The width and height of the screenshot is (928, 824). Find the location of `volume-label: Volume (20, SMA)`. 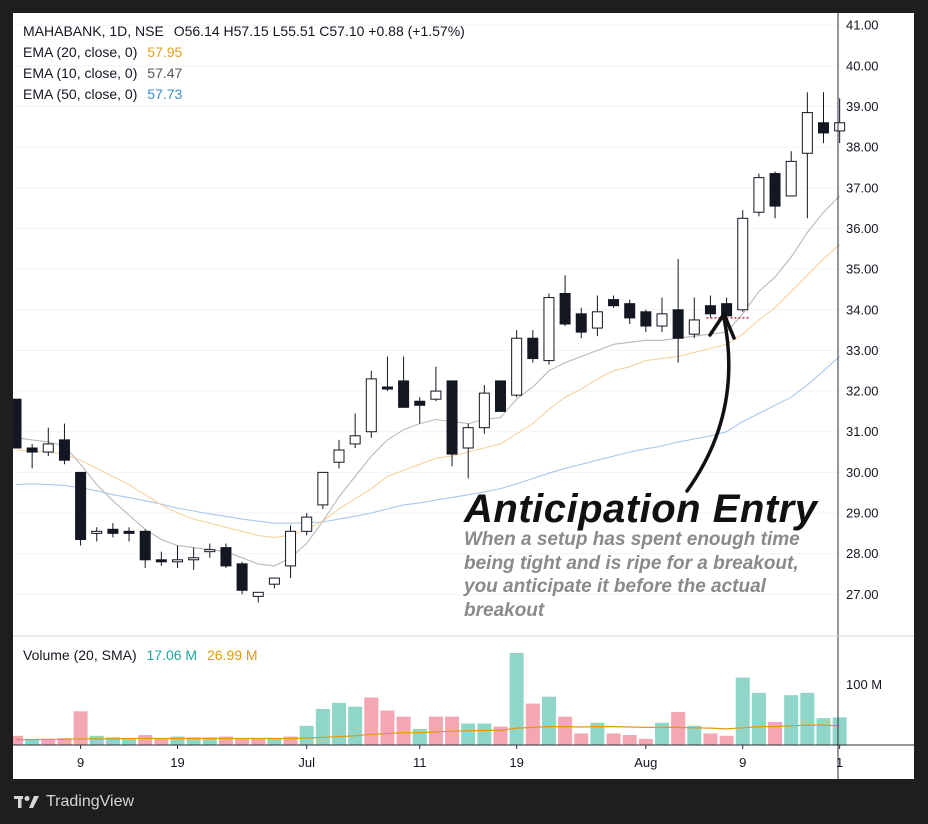

volume-label: Volume (20, SMA) is located at coordinates (80, 655).